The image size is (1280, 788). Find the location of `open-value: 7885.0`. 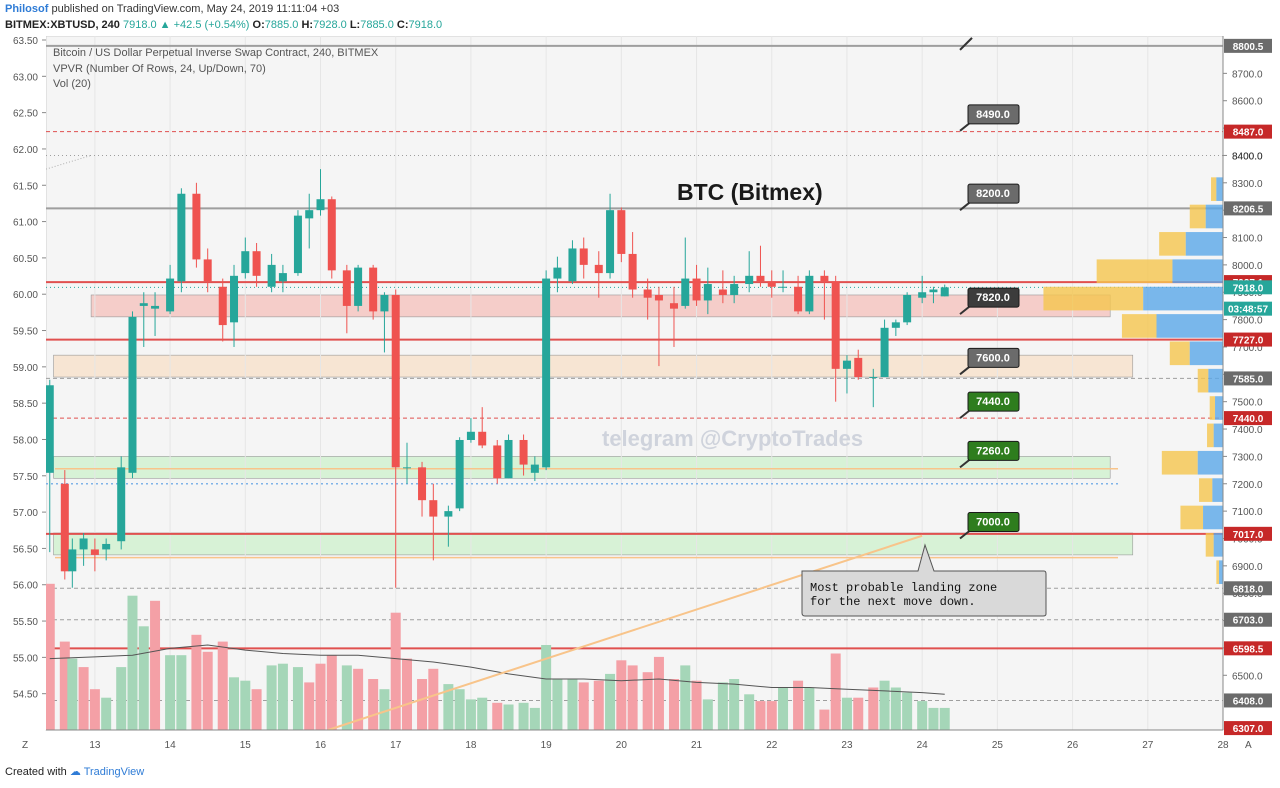

open-value: 7885.0 is located at coordinates (281, 25).